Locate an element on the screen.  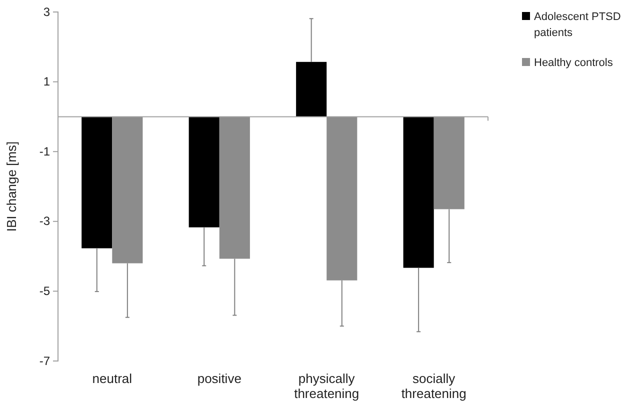
y-axis-title: IBI change [ms] is located at coordinates (11, 186).